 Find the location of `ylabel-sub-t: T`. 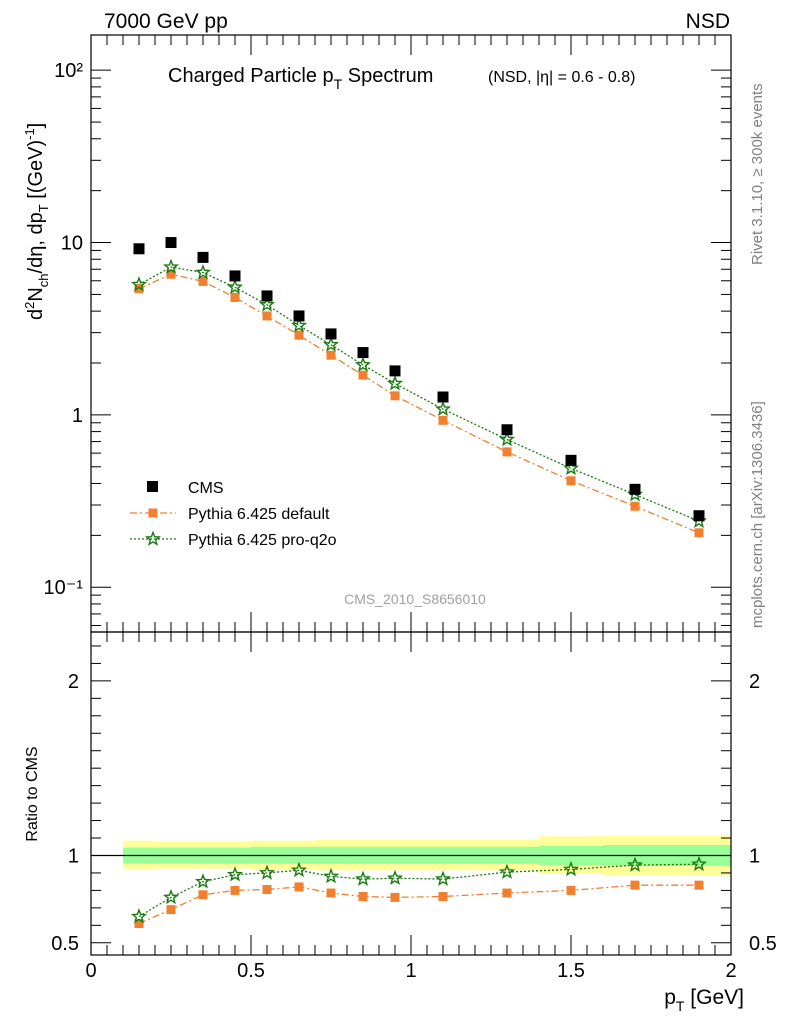

ylabel-sub-t: T is located at coordinates (43, 208).